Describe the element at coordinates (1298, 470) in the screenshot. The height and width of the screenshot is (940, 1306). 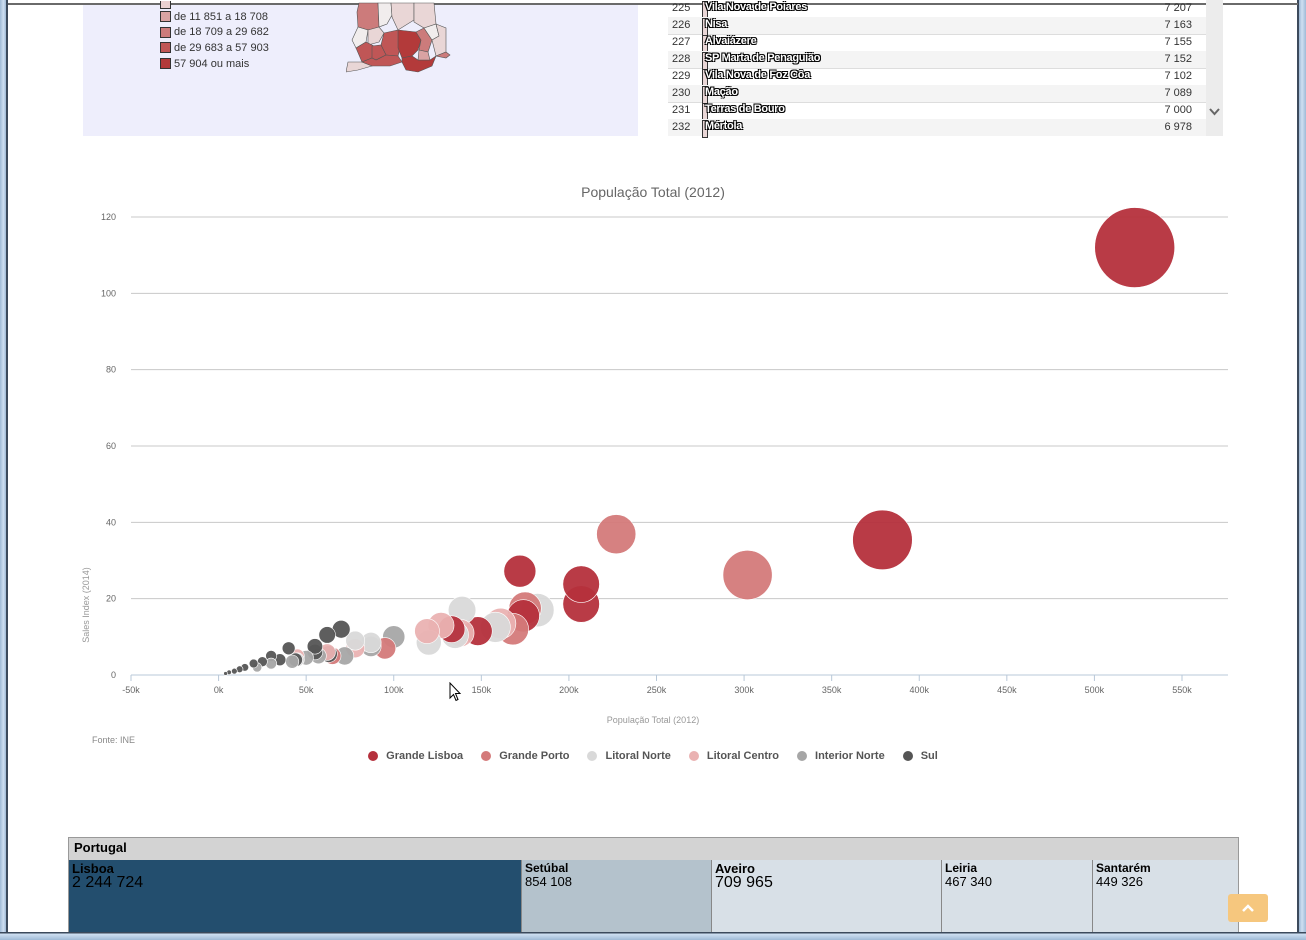
I see `window-frame-right-edge` at that location.